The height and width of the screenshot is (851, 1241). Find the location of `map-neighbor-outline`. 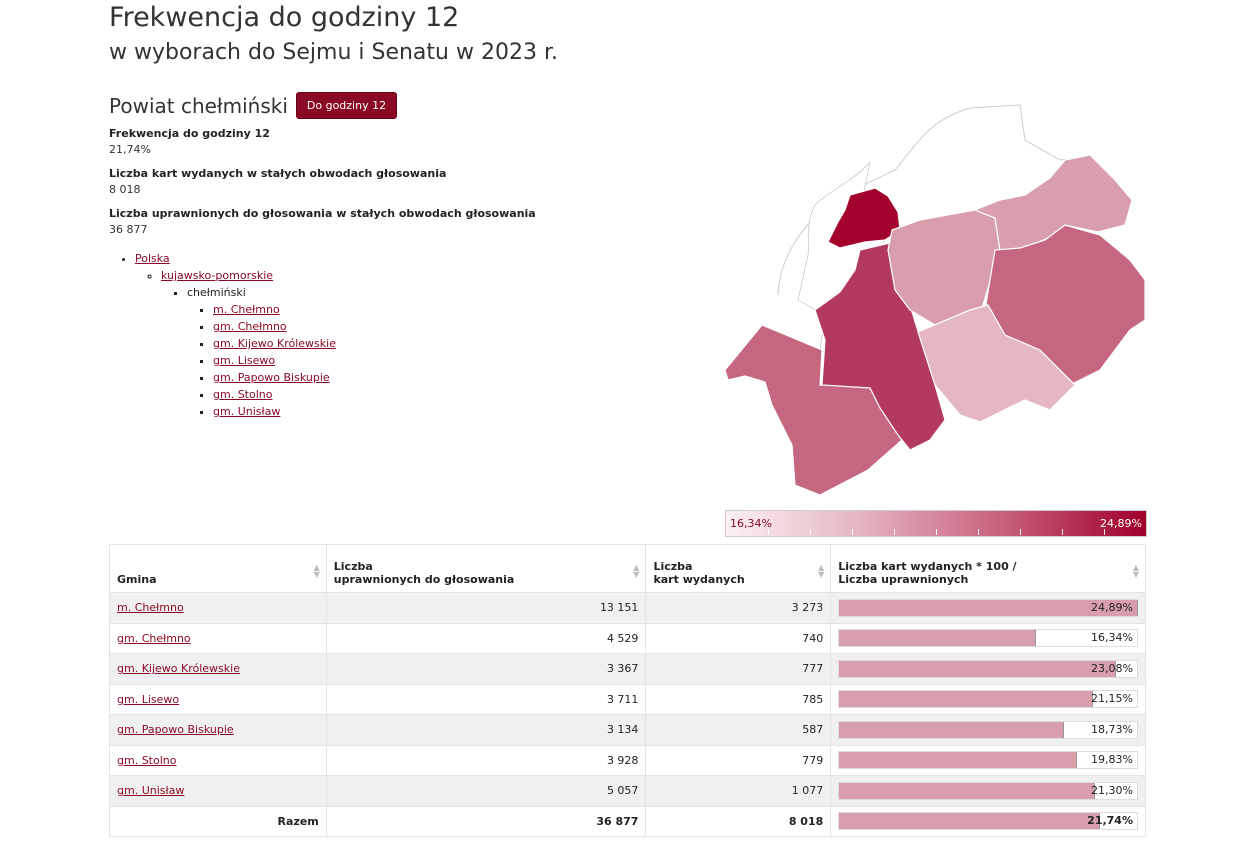

map-neighbor-outline is located at coordinates (929, 200).